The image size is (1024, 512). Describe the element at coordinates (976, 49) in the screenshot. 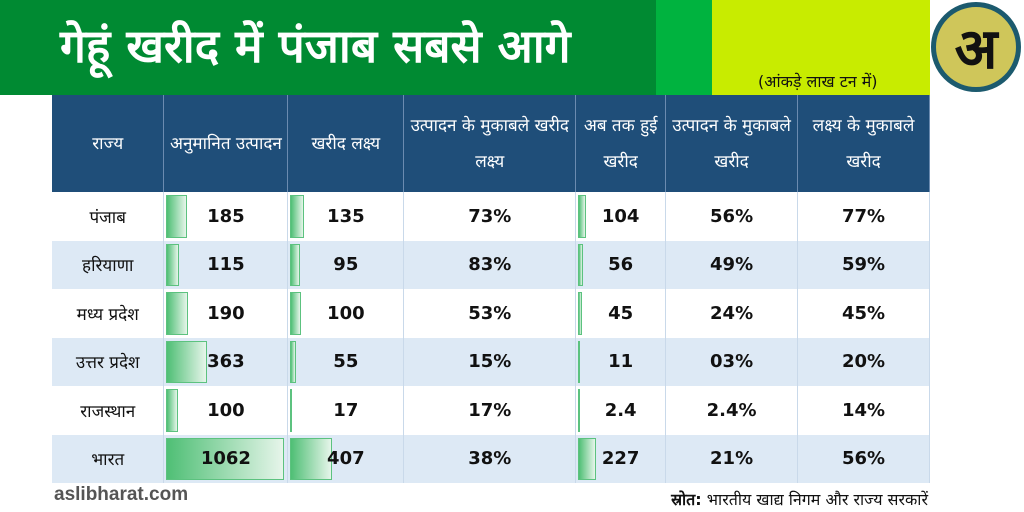

I see `logo-letter: अ` at that location.